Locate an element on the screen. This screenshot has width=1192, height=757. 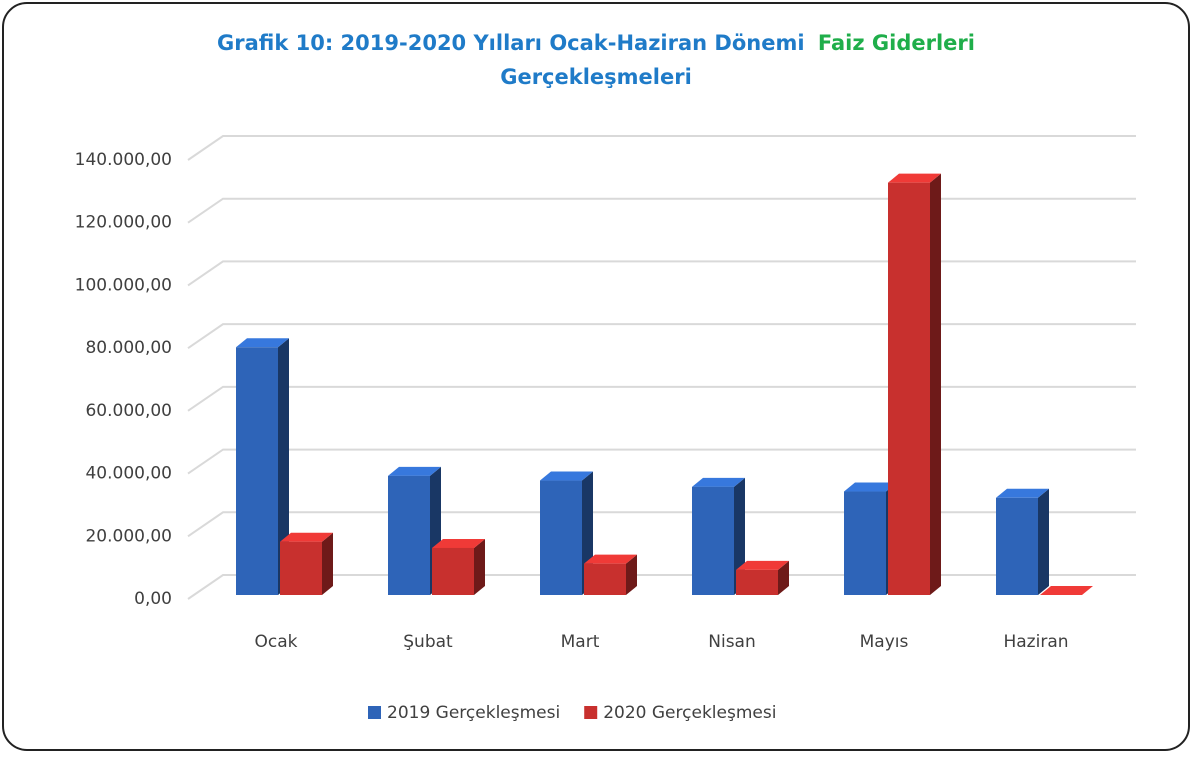
legend-label: 2020 Gerçekleşmesi is located at coordinates (689, 713).